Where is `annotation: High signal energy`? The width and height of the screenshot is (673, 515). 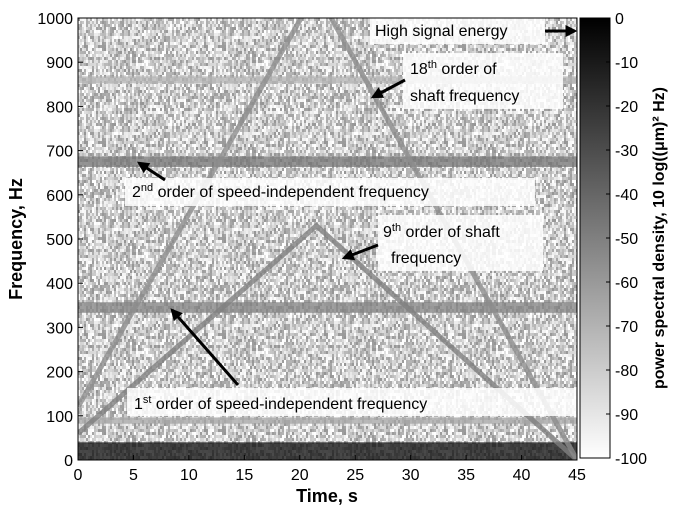
annotation: High signal energy is located at coordinates (474, 31).